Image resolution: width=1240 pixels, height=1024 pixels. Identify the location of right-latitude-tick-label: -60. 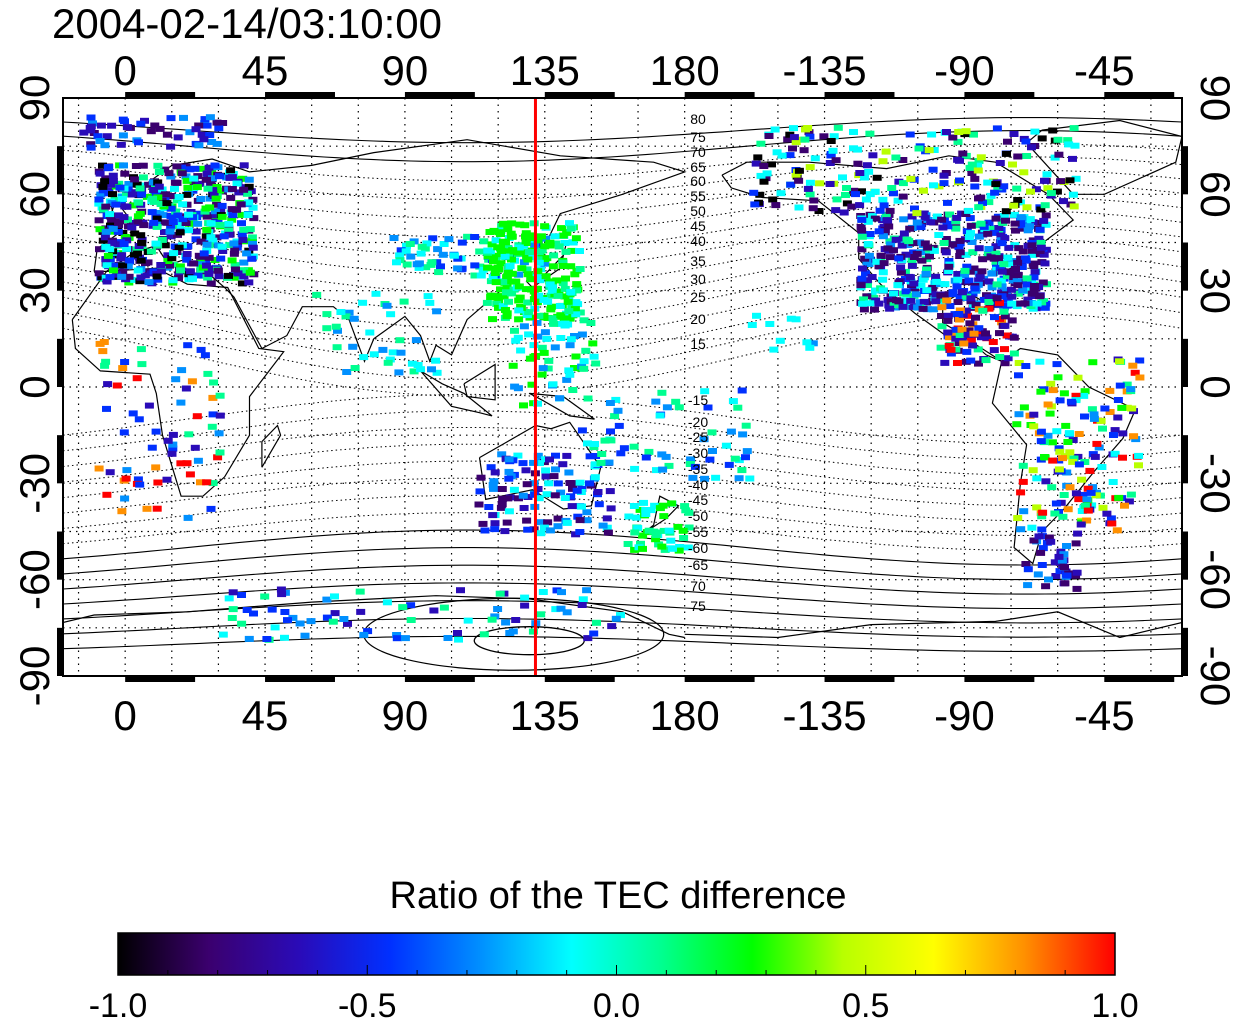
(1215, 579).